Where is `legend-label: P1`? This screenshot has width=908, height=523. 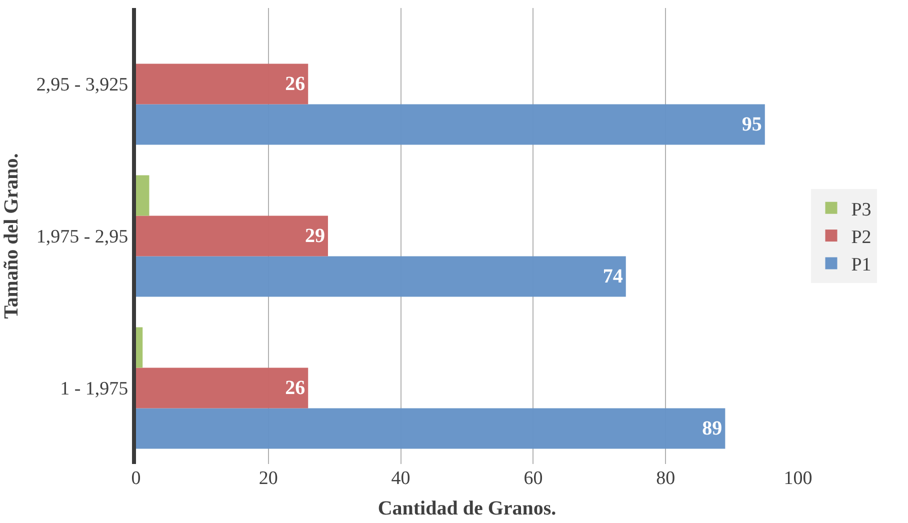 legend-label: P1 is located at coordinates (861, 265).